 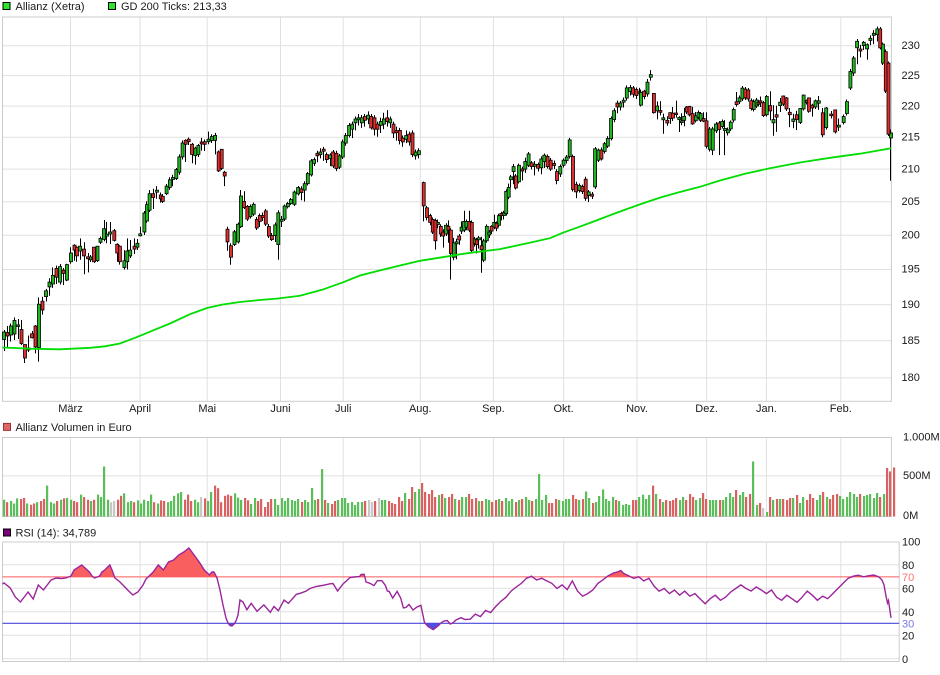 I want to click on svg-text: 225, so click(x=911, y=76).